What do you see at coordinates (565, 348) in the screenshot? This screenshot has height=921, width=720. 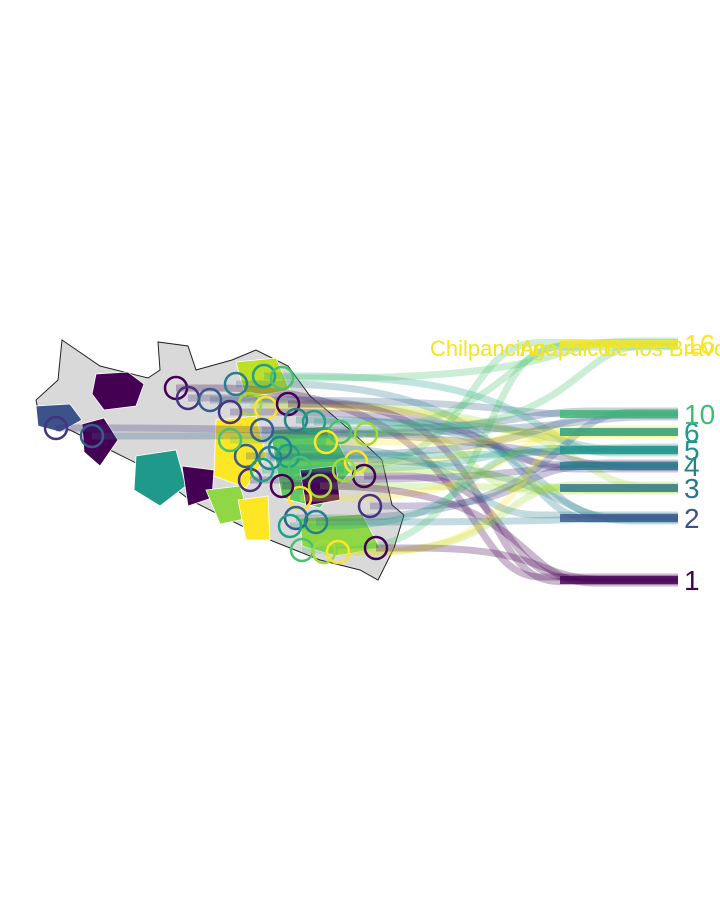 I see `city-label: Acapulco` at bounding box center [565, 348].